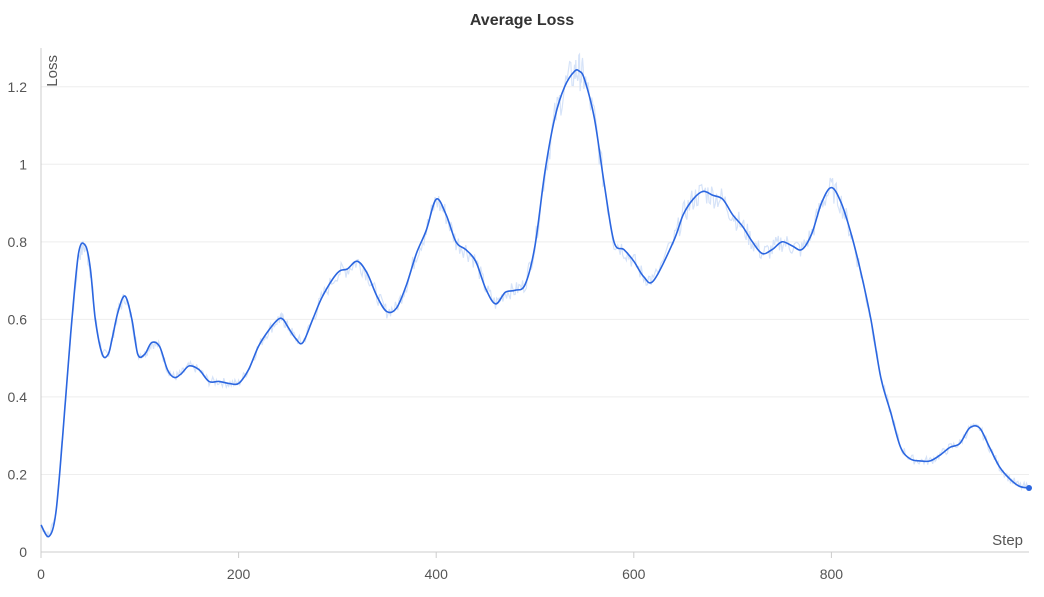 This screenshot has height=597, width=1044. What do you see at coordinates (832, 574) in the screenshot?
I see `x-tick-label: 800` at bounding box center [832, 574].